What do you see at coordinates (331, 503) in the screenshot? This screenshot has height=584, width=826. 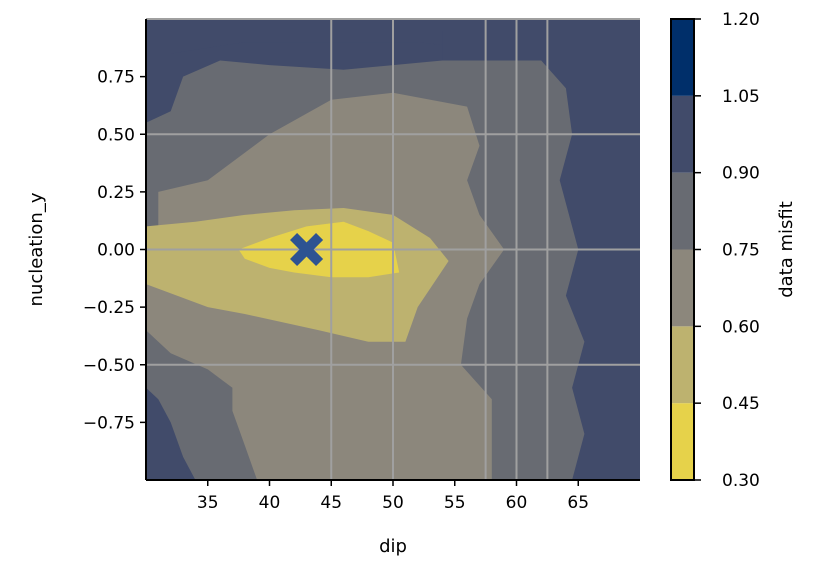 I see `x-tick-label: 45` at bounding box center [331, 503].